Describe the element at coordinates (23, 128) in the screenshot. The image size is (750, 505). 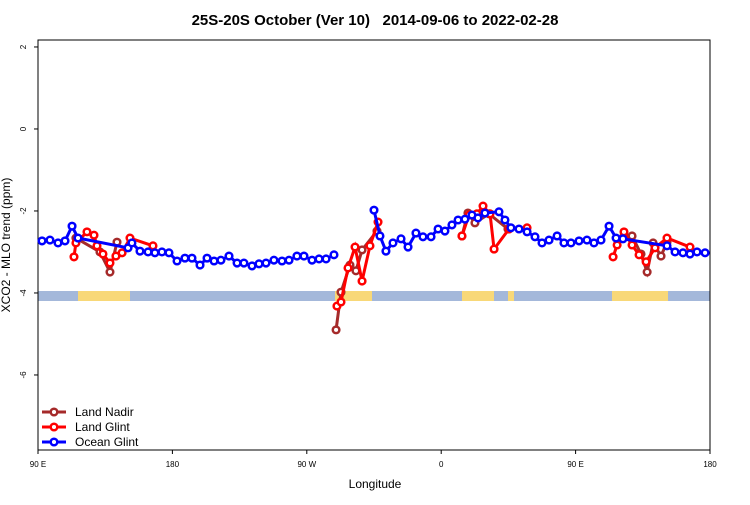
I see `y-tick-label: 0` at that location.